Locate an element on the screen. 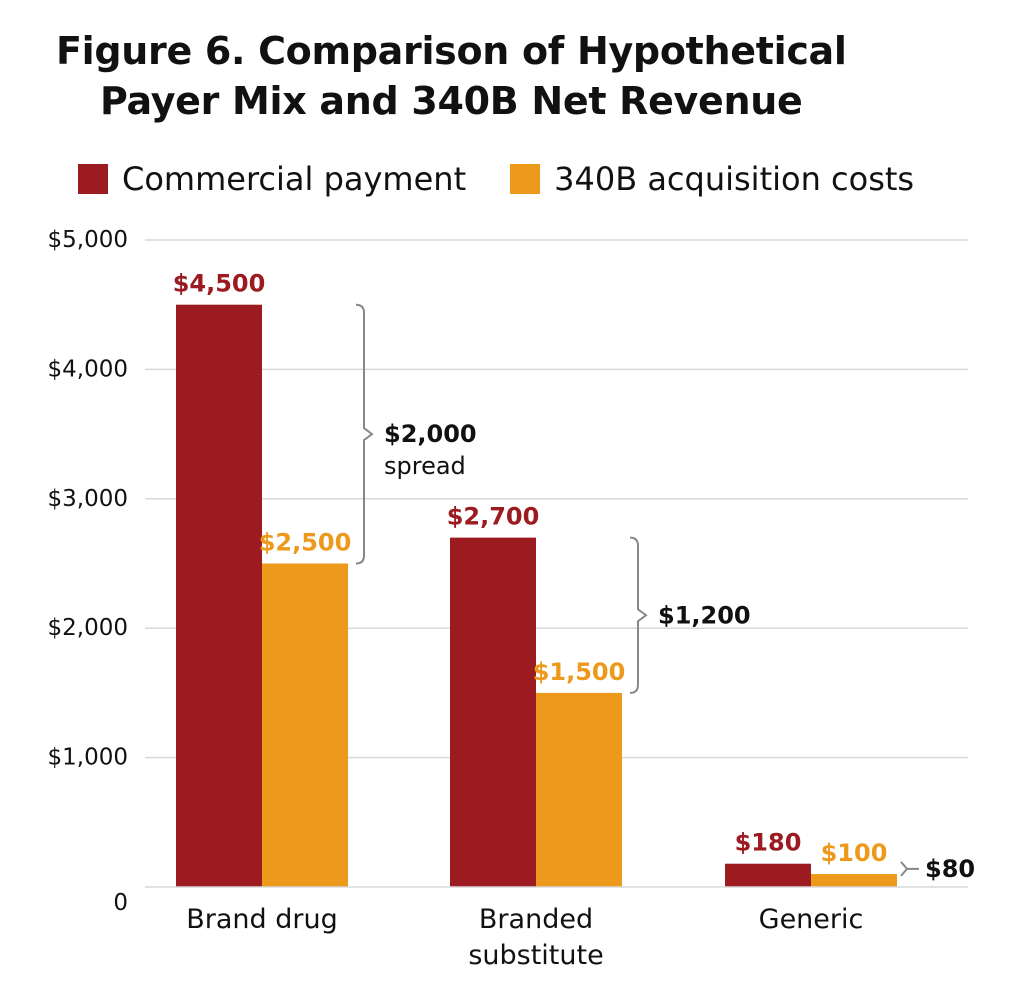 The image size is (1024, 1002). y-tick-label-2: $2,000 is located at coordinates (88, 628).